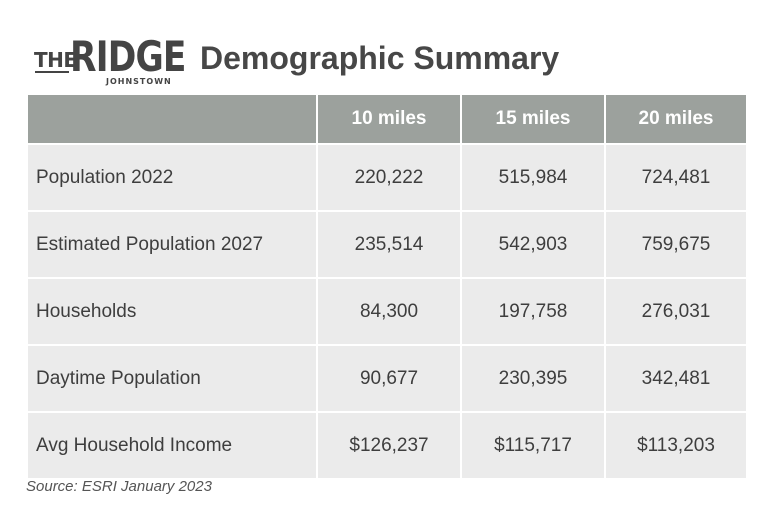 This screenshot has width=768, height=526. I want to click on logo-underline, so click(52, 72).